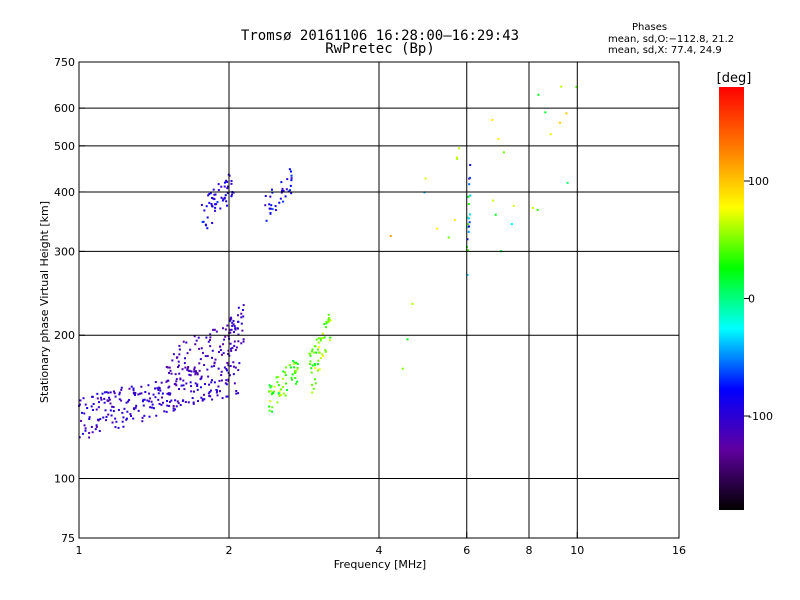  Describe the element at coordinates (734, 78) in the screenshot. I see `colorbar-label: [deg]` at that location.